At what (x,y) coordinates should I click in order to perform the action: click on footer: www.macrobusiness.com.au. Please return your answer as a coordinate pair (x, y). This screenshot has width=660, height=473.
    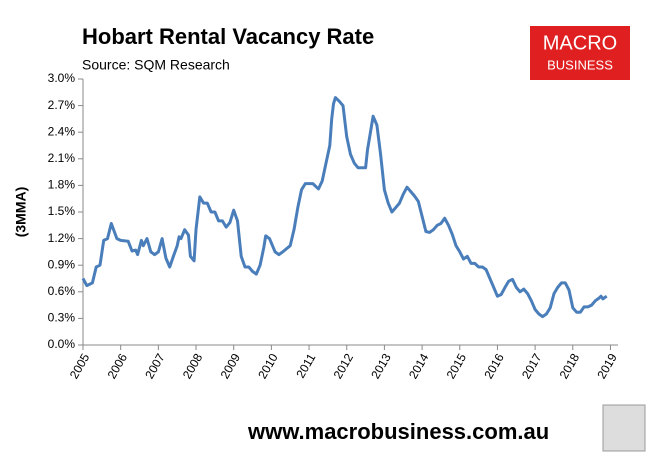
    Looking at the image, I should click on (398, 431).